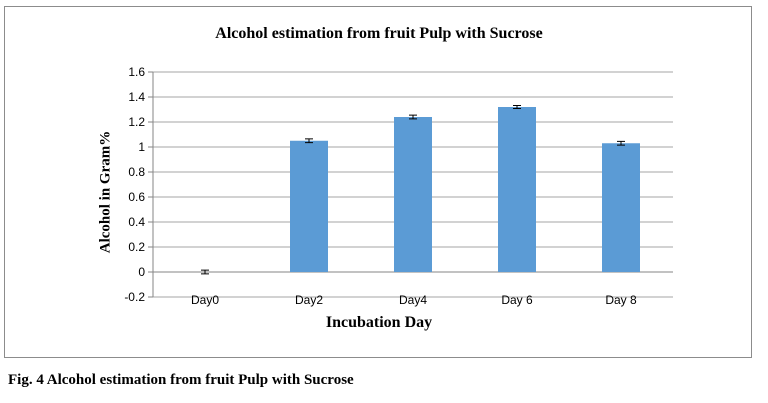 This screenshot has height=403, width=768. I want to click on y-tick-label: 0.2, so click(136, 247).